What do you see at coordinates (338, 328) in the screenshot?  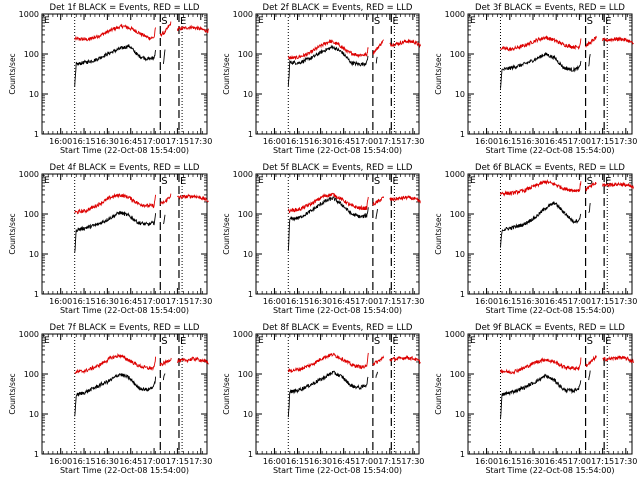 I see `panel-title: Det 8f BLACK = Events, RED = LLD` at bounding box center [338, 328].